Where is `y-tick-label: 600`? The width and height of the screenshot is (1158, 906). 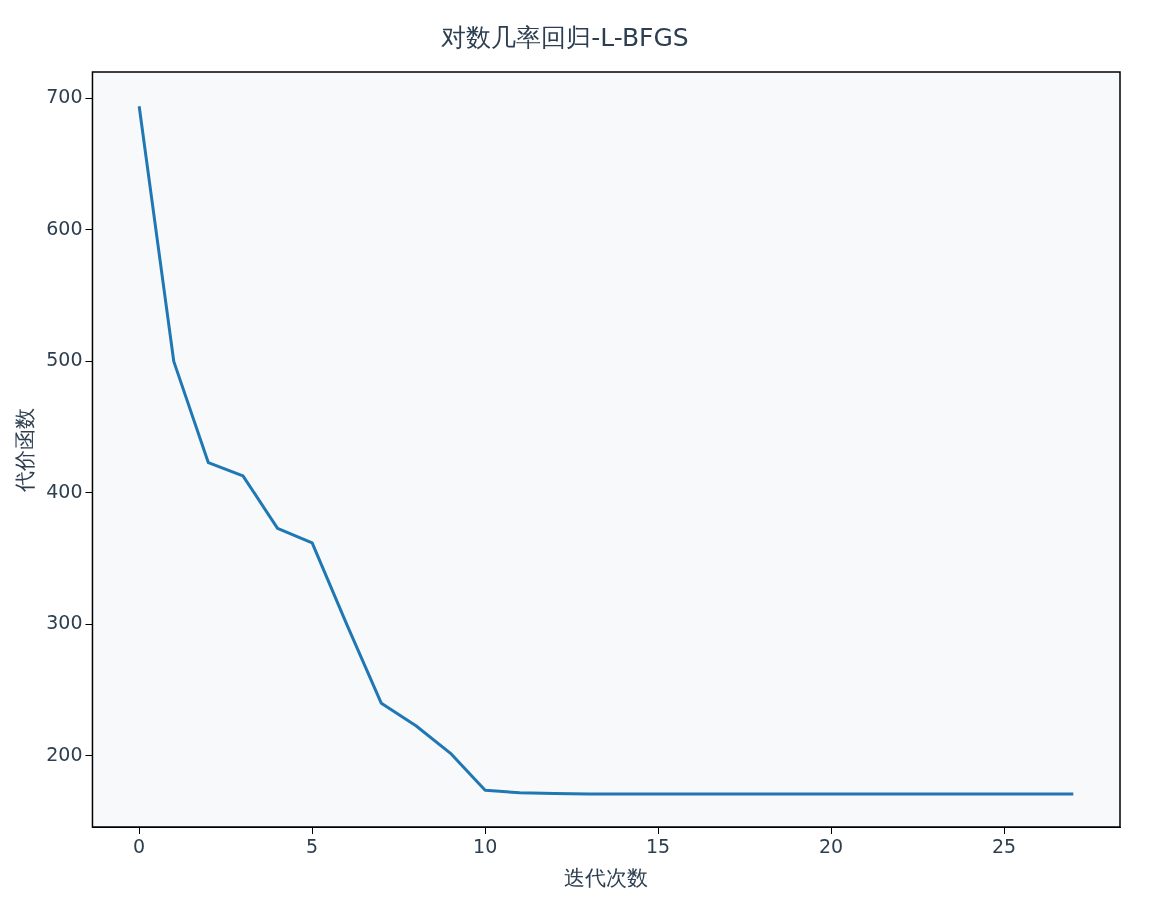 y-tick-label: 600 is located at coordinates (64, 227).